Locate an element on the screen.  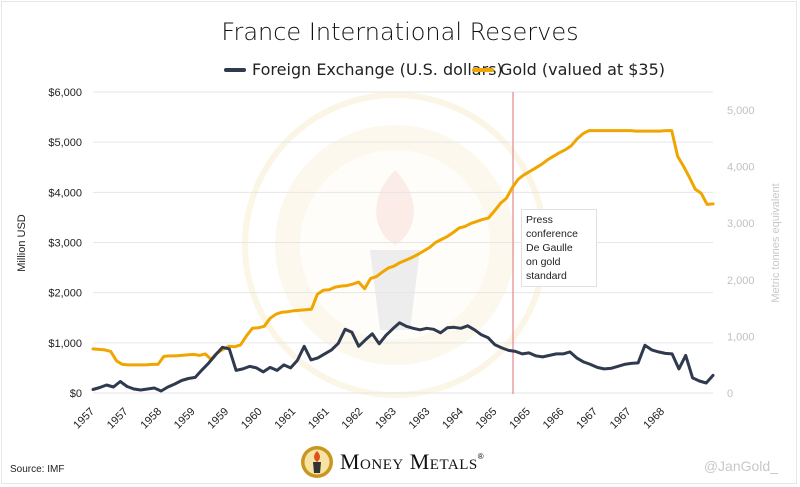
x-tick-label: 1962 is located at coordinates (353, 419).